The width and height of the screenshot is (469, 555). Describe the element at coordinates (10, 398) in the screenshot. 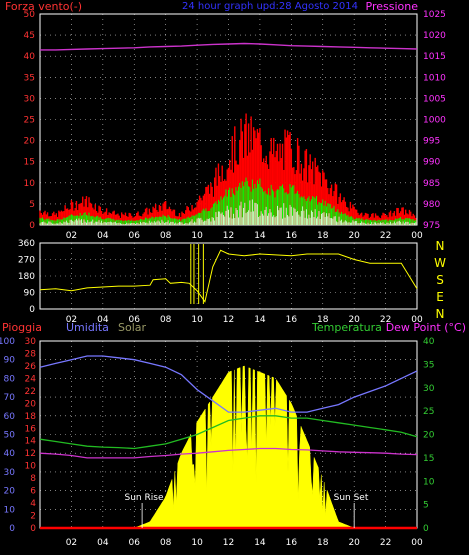

I see `y-tick-label-humidity: 70` at that location.